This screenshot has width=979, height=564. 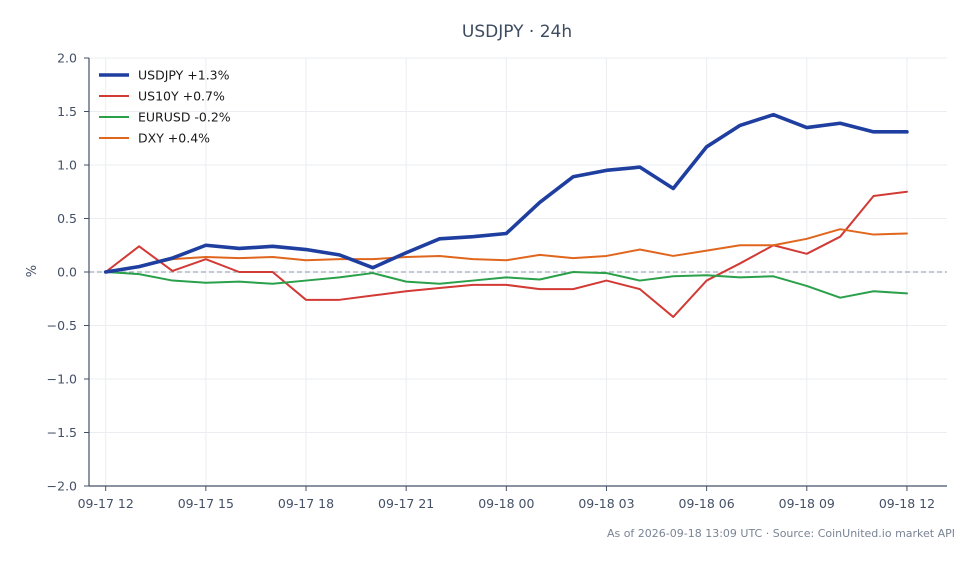 What do you see at coordinates (517, 32) in the screenshot?
I see `chart-title: USDJPY · 24h` at bounding box center [517, 32].